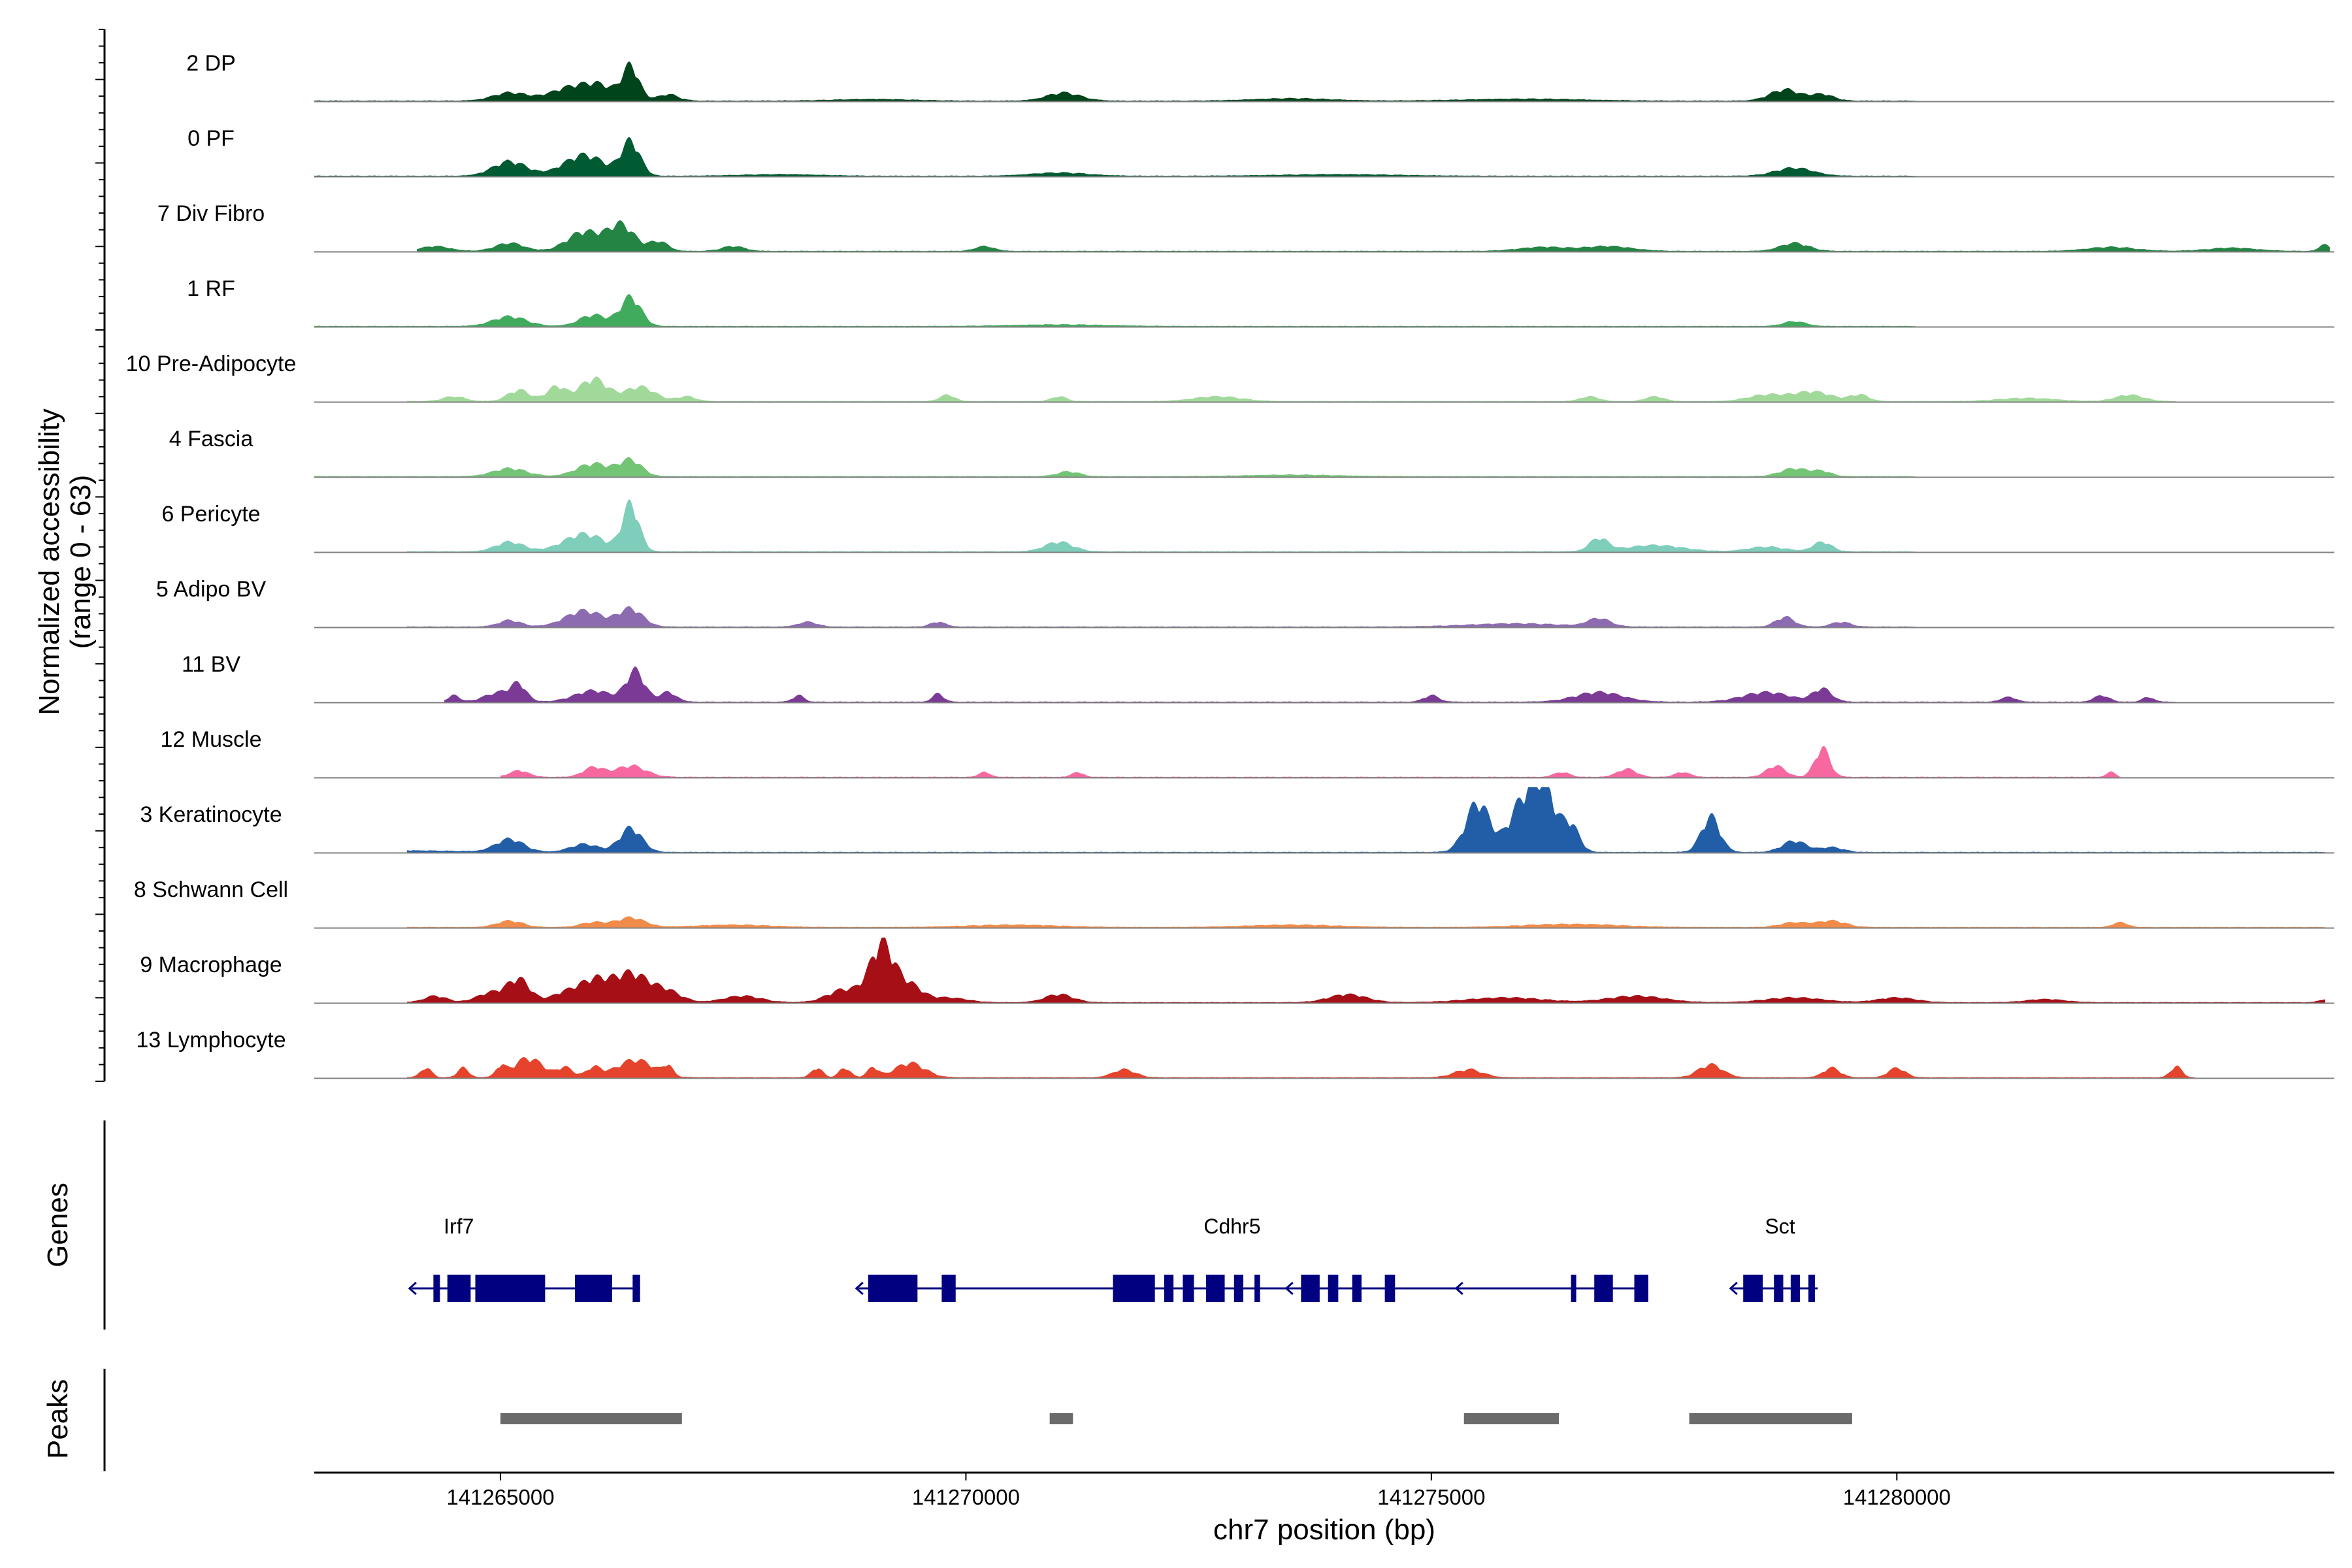 This screenshot has width=2352, height=1568. I want to click on gene-label: Cdhr5, so click(1231, 1226).